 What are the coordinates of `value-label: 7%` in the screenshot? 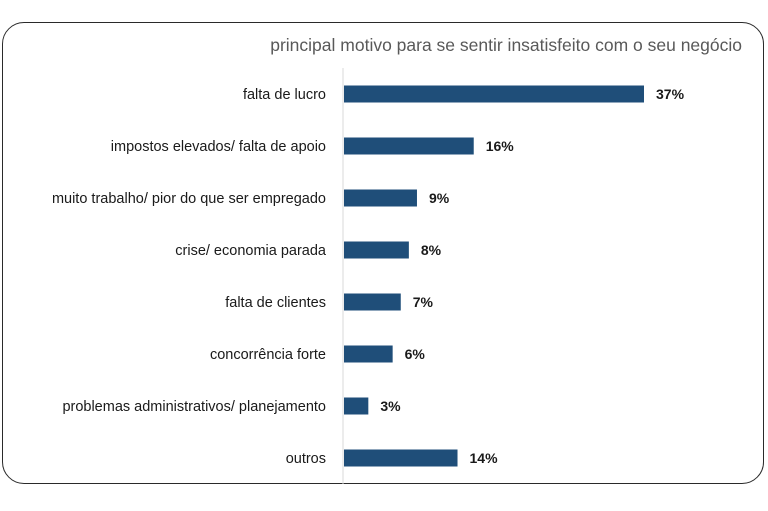 It's located at (423, 302).